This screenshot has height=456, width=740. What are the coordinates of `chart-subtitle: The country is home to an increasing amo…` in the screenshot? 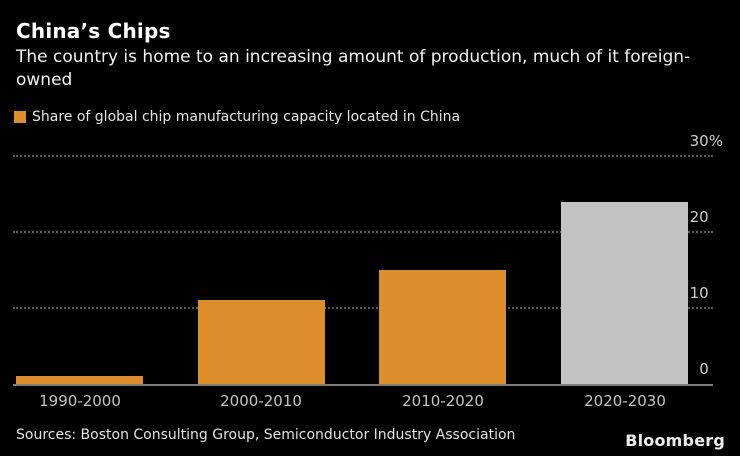 It's located at (353, 68).